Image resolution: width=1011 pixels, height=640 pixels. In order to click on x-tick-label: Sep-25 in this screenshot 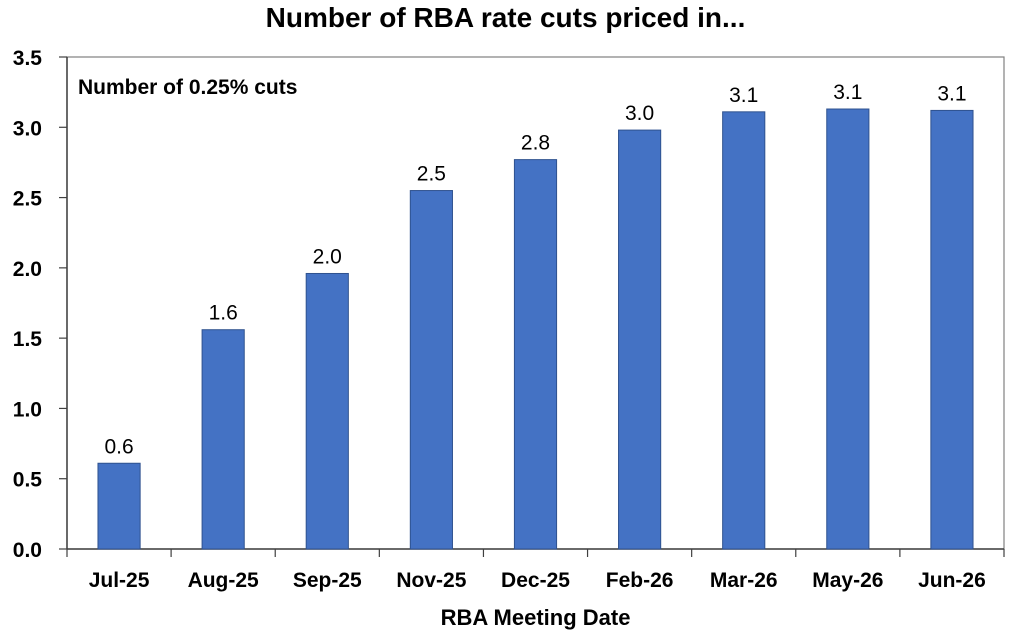, I will do `click(327, 580)`.